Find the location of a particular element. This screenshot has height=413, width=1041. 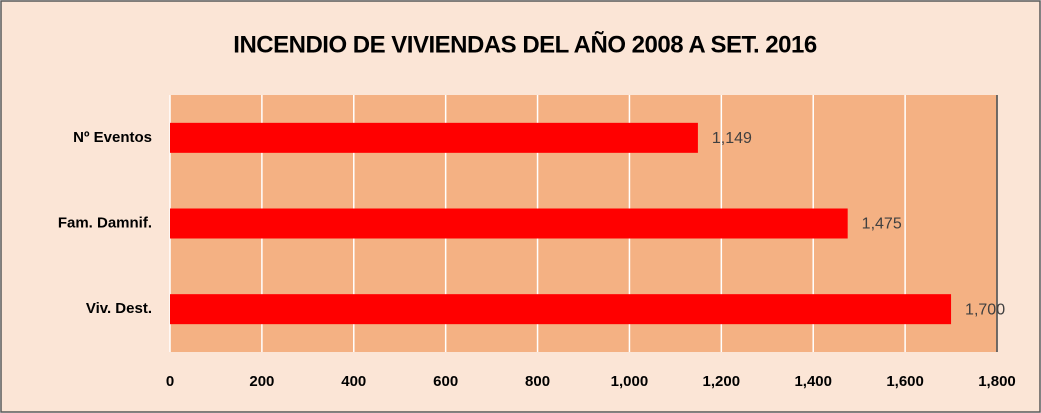

value-label: 1,700 is located at coordinates (985, 309).